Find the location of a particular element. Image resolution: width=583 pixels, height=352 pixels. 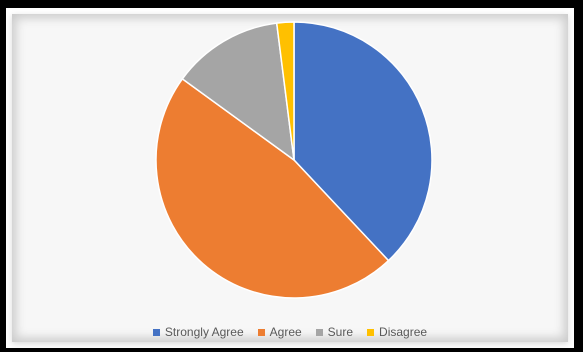

legend-item-disagree: Disagree is located at coordinates (397, 332).